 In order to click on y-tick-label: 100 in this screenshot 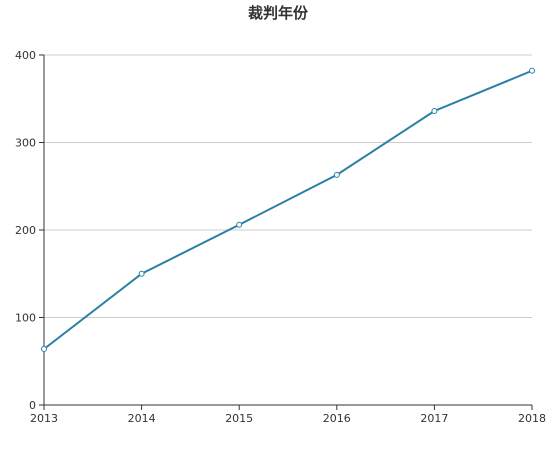, I will do `click(25, 318)`.